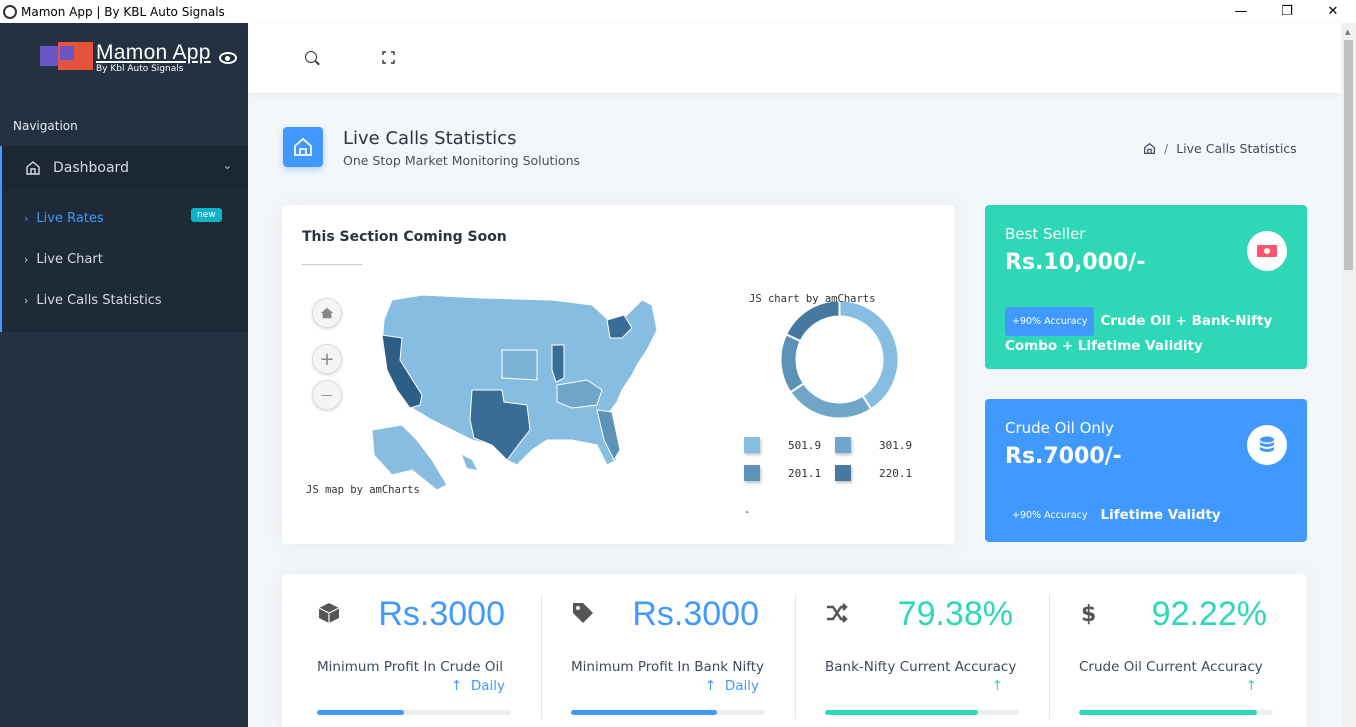 This screenshot has width=1356, height=727. What do you see at coordinates (1267, 445) in the screenshot?
I see `database-icon` at bounding box center [1267, 445].